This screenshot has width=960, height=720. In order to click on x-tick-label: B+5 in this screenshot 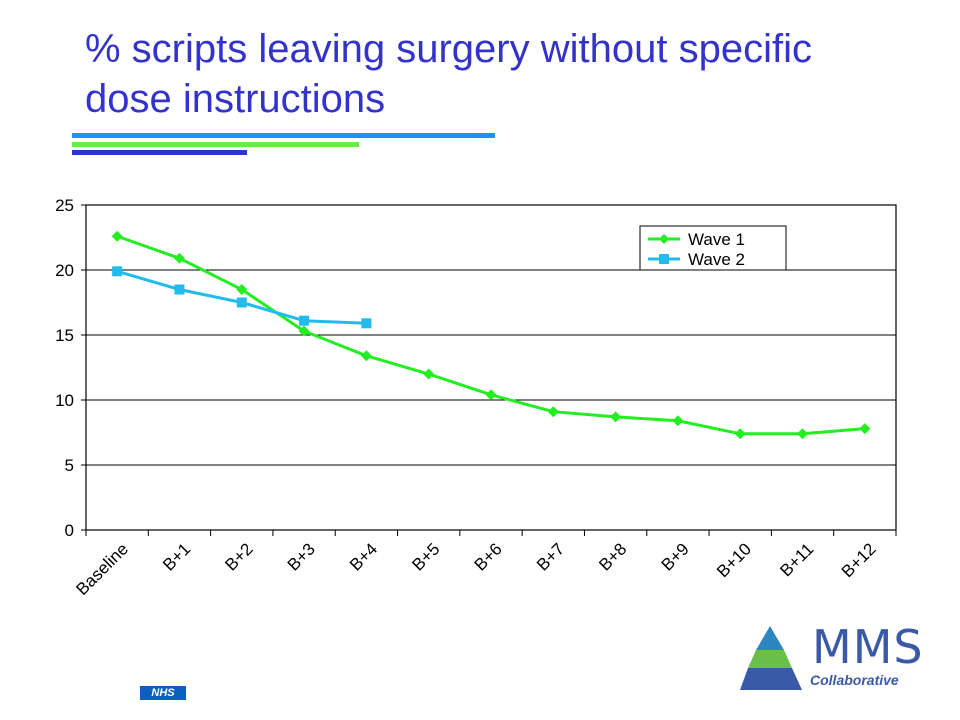, I will do `click(425, 556)`.